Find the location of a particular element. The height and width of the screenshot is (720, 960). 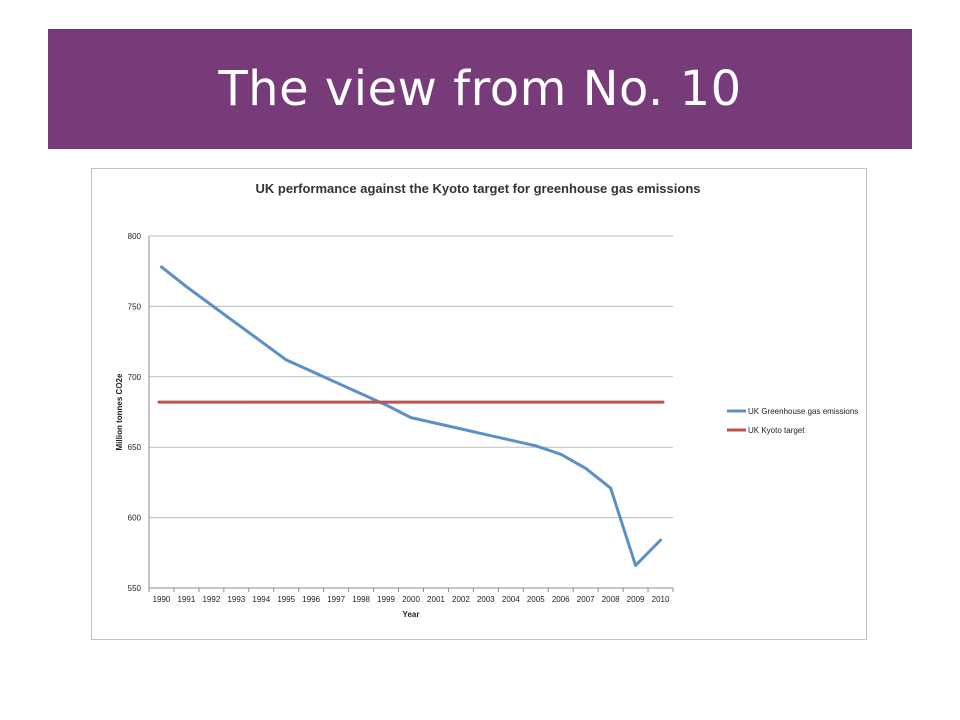

y-tick-label: 650 is located at coordinates (135, 447).